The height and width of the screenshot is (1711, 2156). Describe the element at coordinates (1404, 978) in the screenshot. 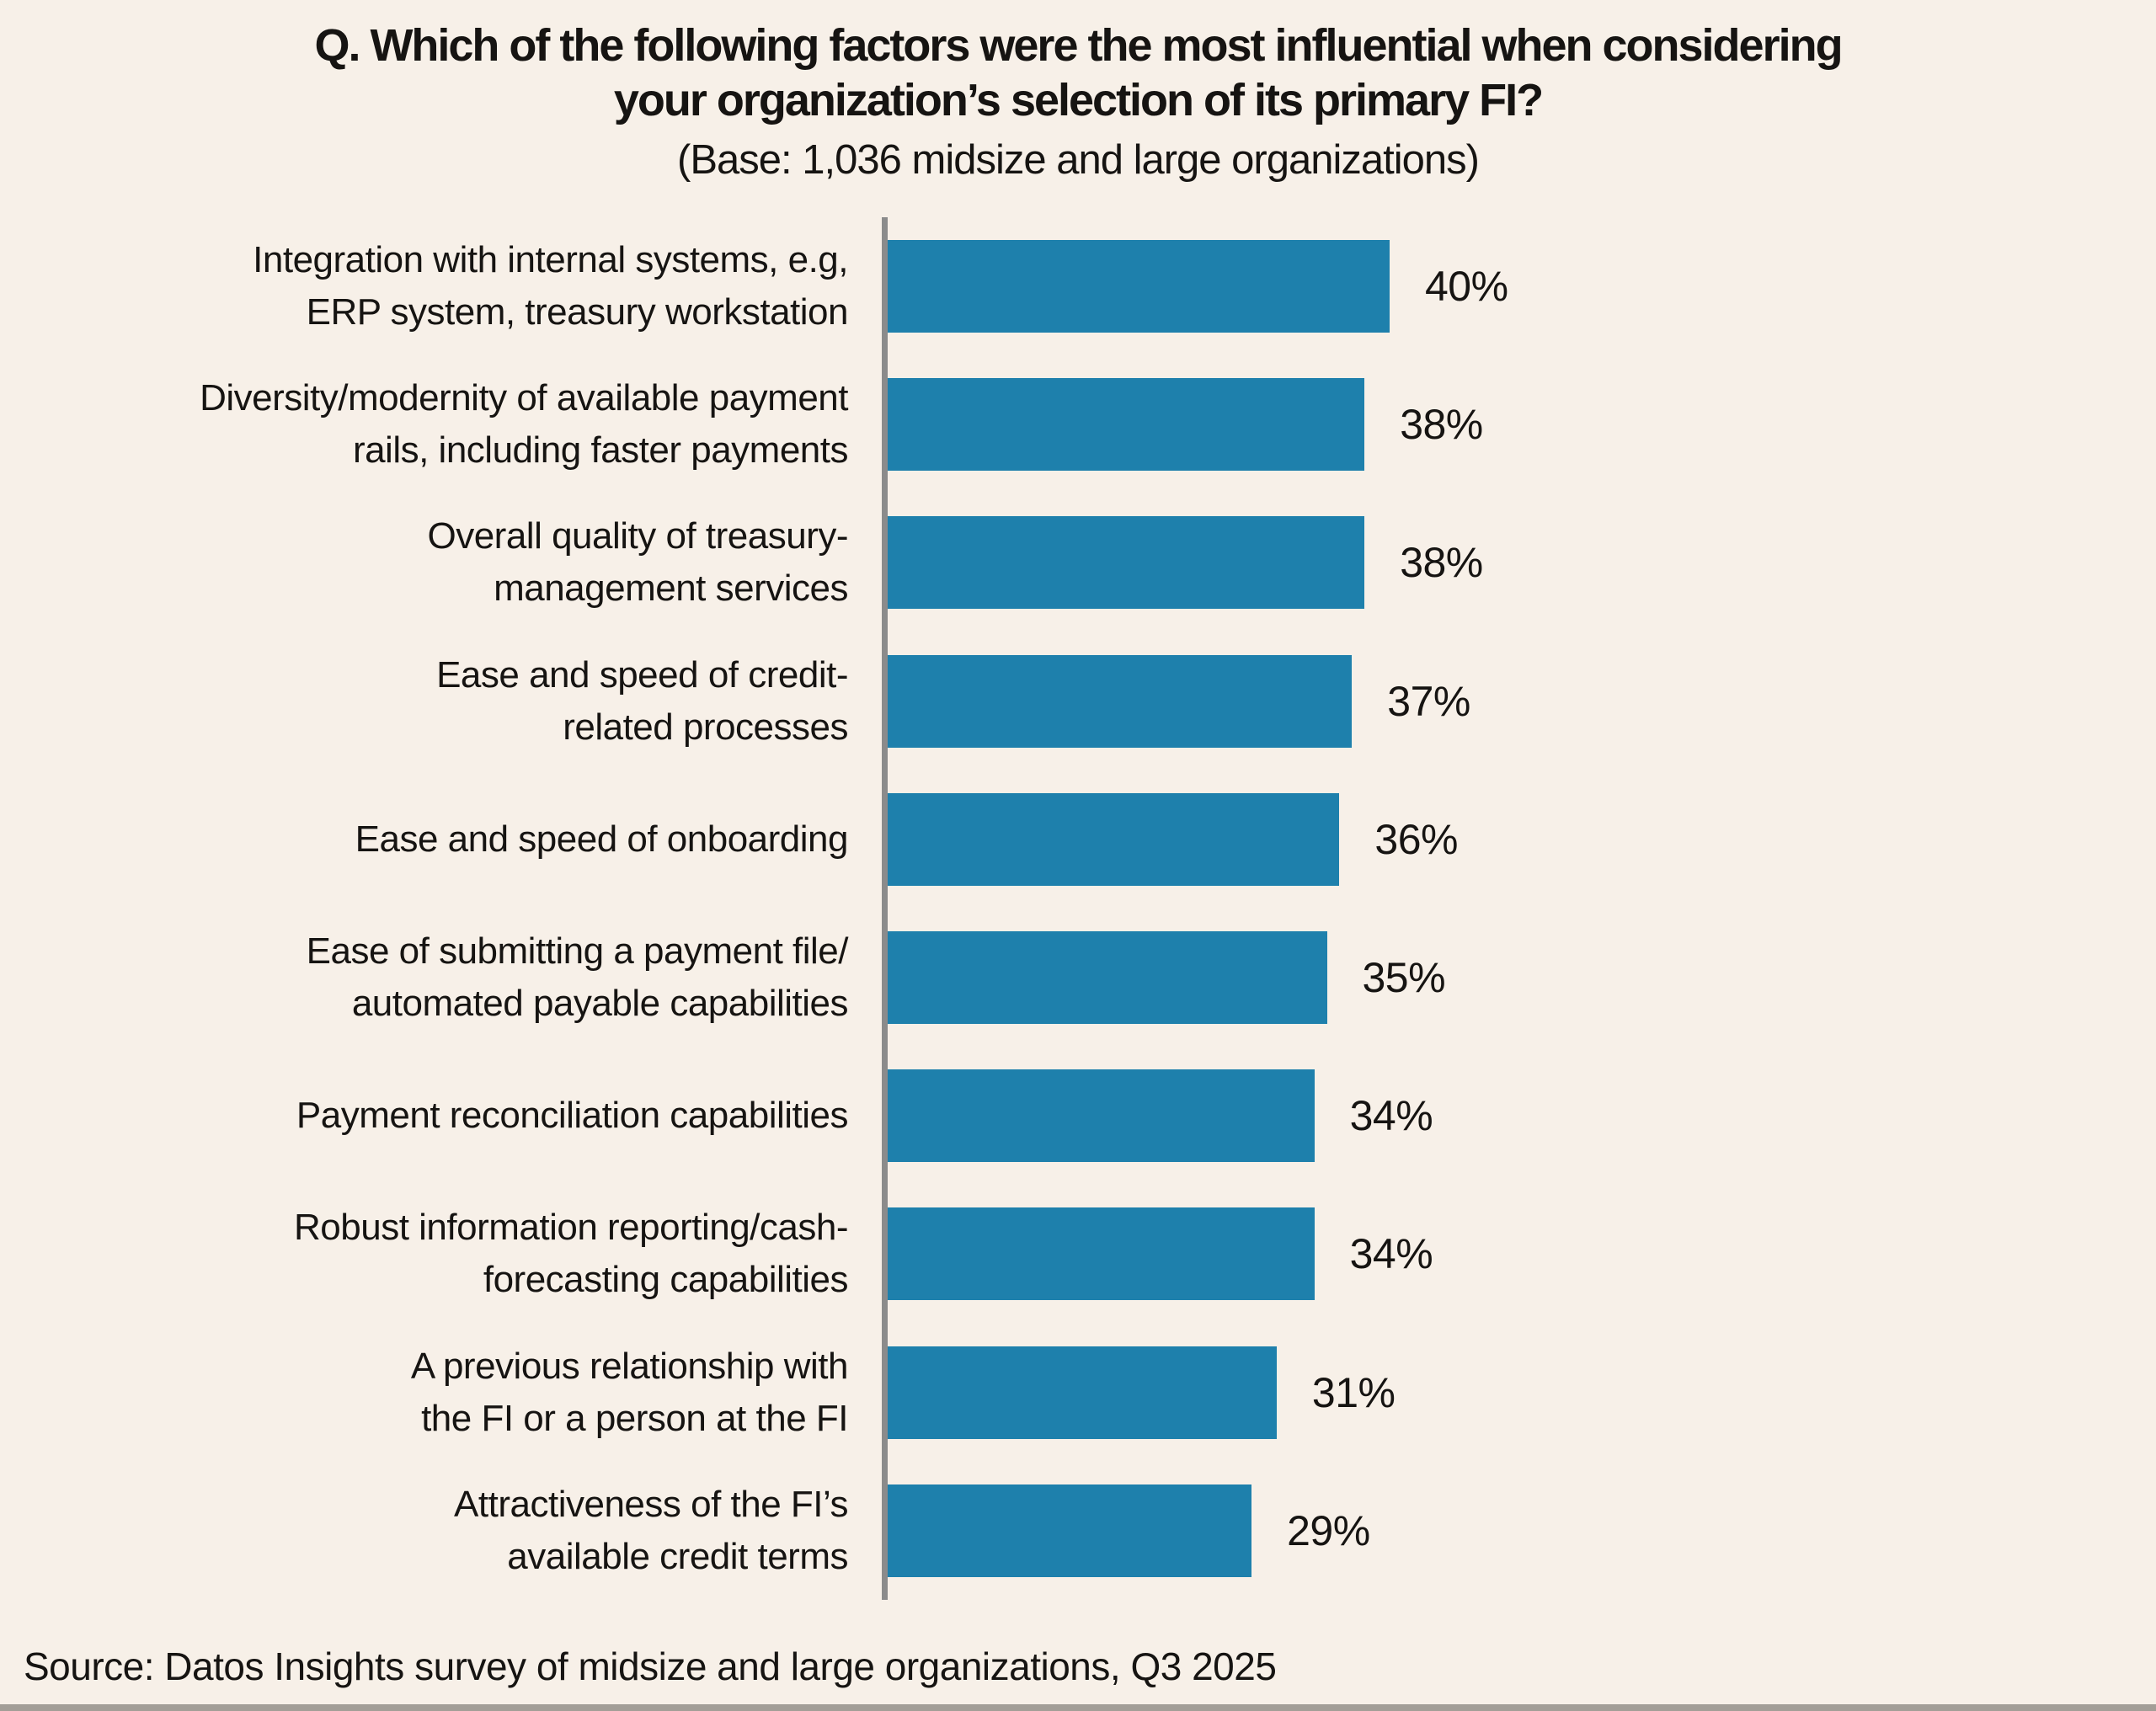

I see `value-label: 35%` at that location.